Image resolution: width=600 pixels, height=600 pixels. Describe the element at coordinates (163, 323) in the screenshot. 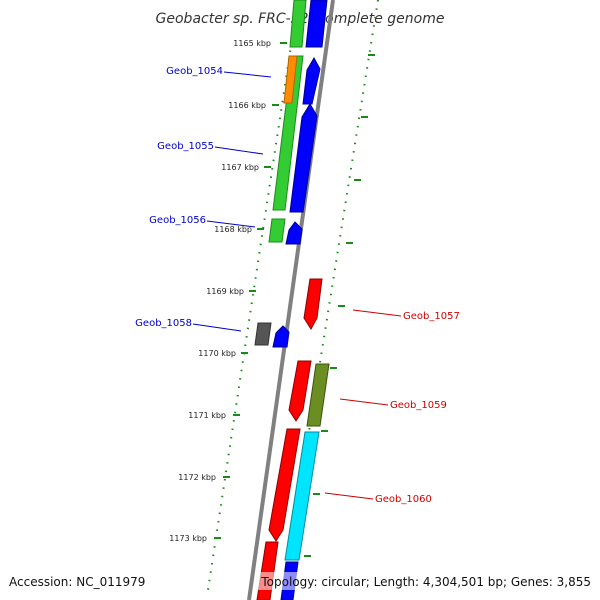

I see `gene-label-geob-1058: Geob_1058` at that location.